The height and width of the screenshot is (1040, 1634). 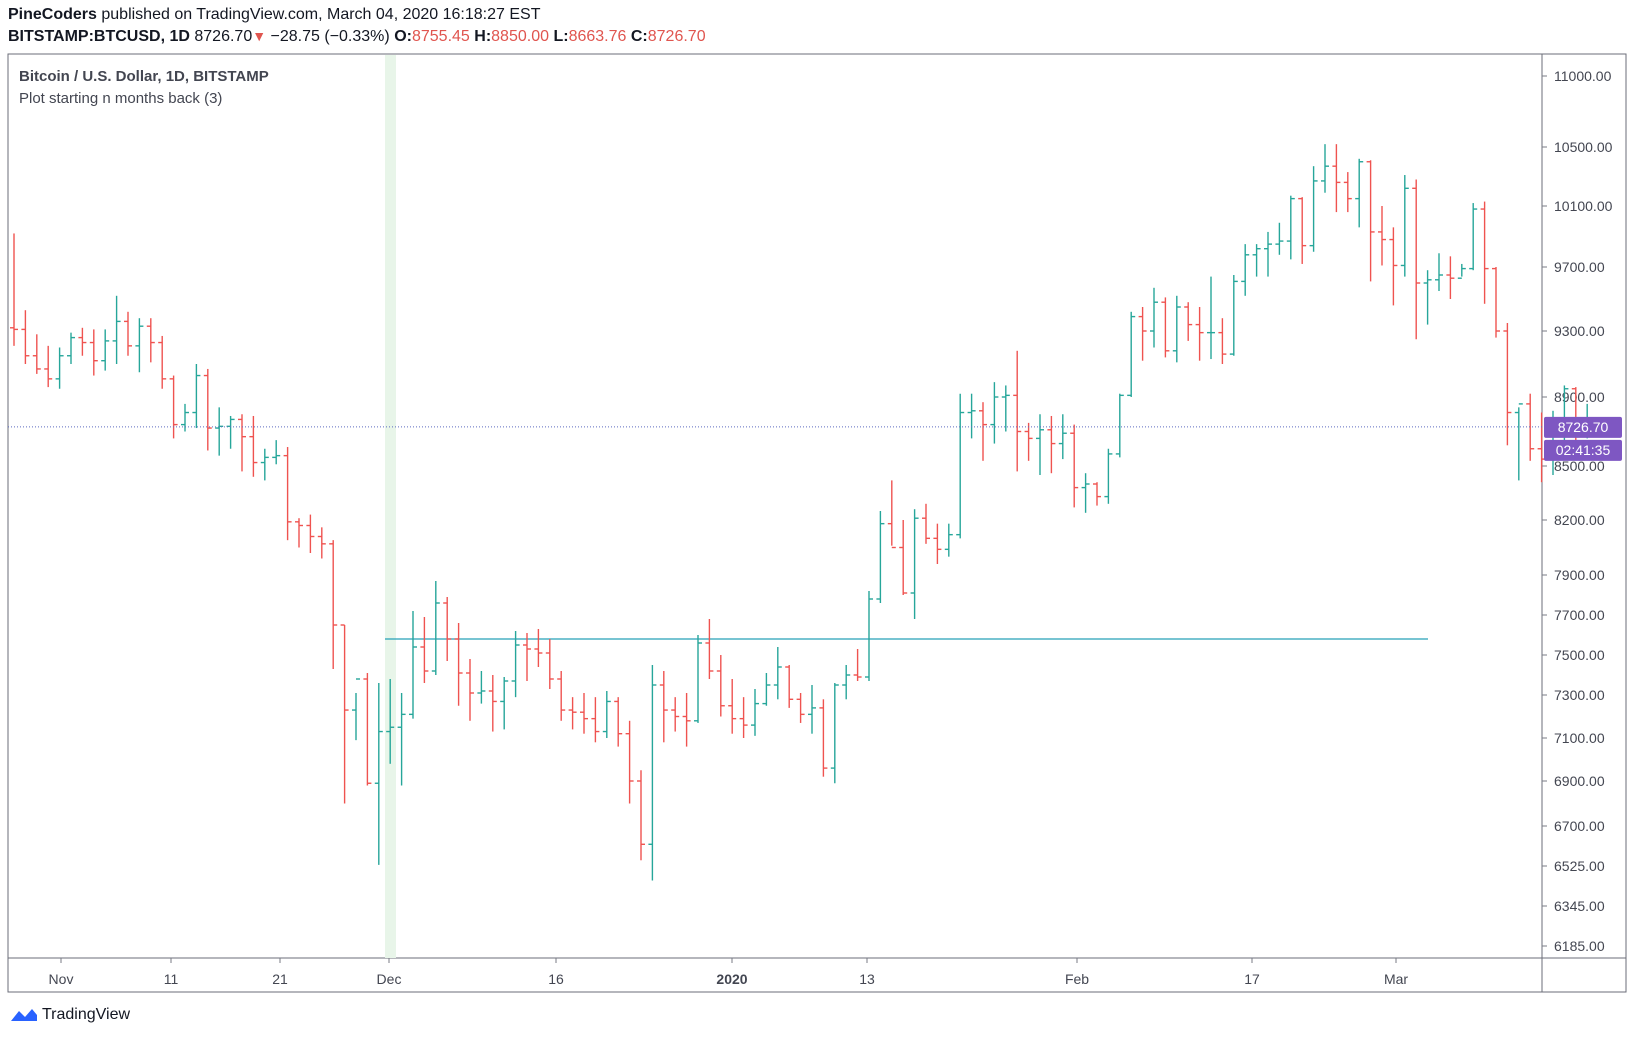 I want to click on x-tick-label: Mar, so click(x=1396, y=979).